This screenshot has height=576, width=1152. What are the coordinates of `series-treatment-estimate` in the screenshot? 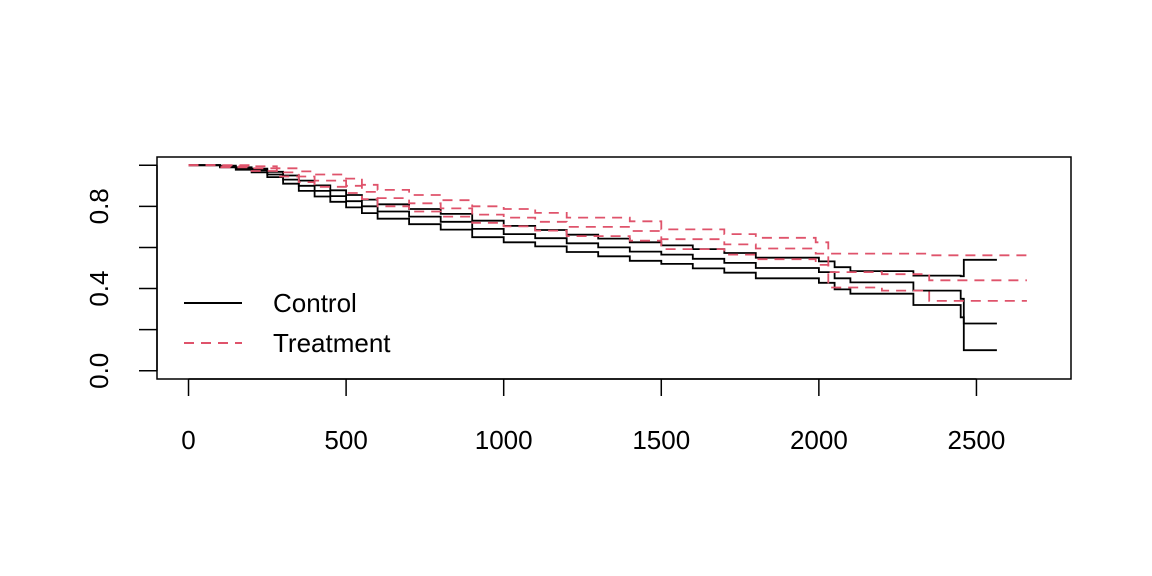 It's located at (607, 223).